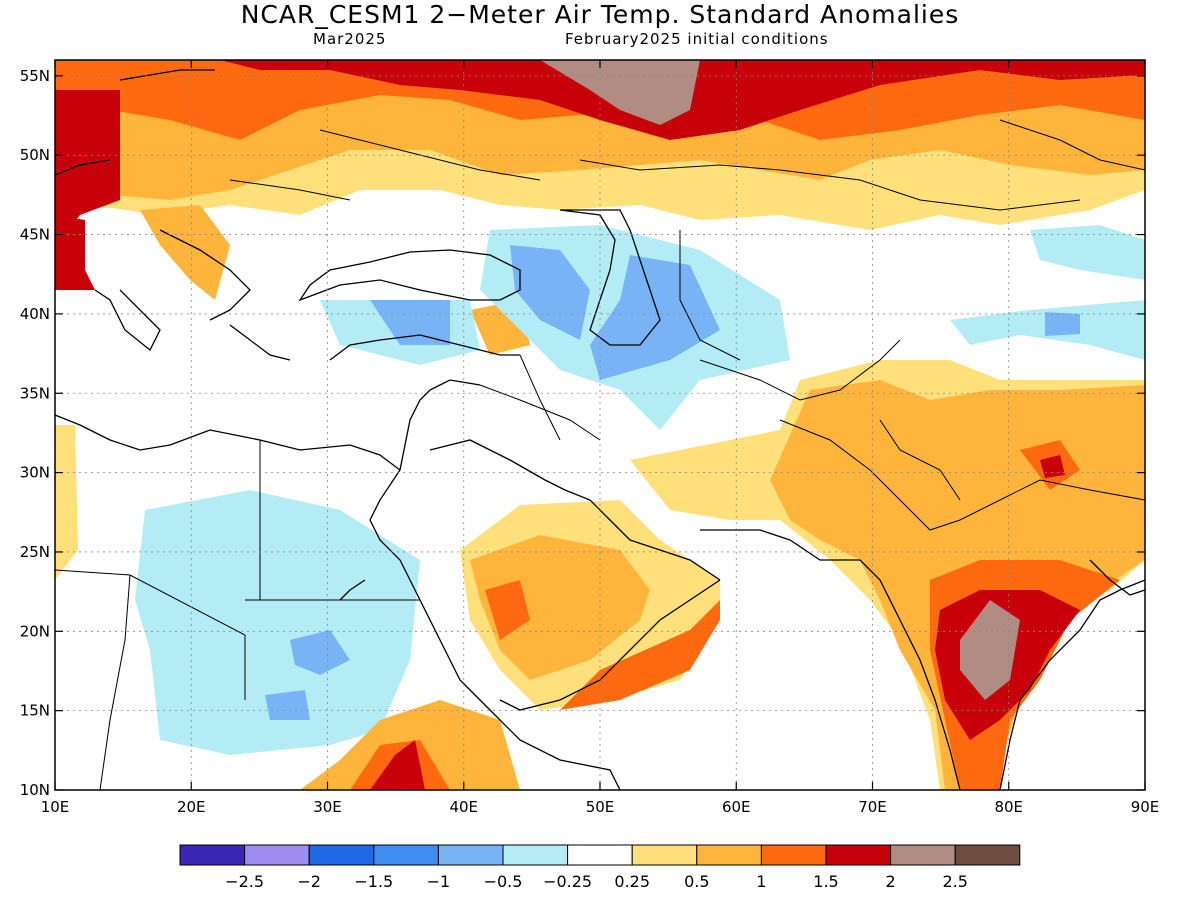 The image size is (1200, 900). What do you see at coordinates (600, 867) in the screenshot?
I see `colorbar: −2.5 −2 −1.5 −1 −0.5 −0.25 0.25 0.5 1 1.5 2 2.5` at bounding box center [600, 867].